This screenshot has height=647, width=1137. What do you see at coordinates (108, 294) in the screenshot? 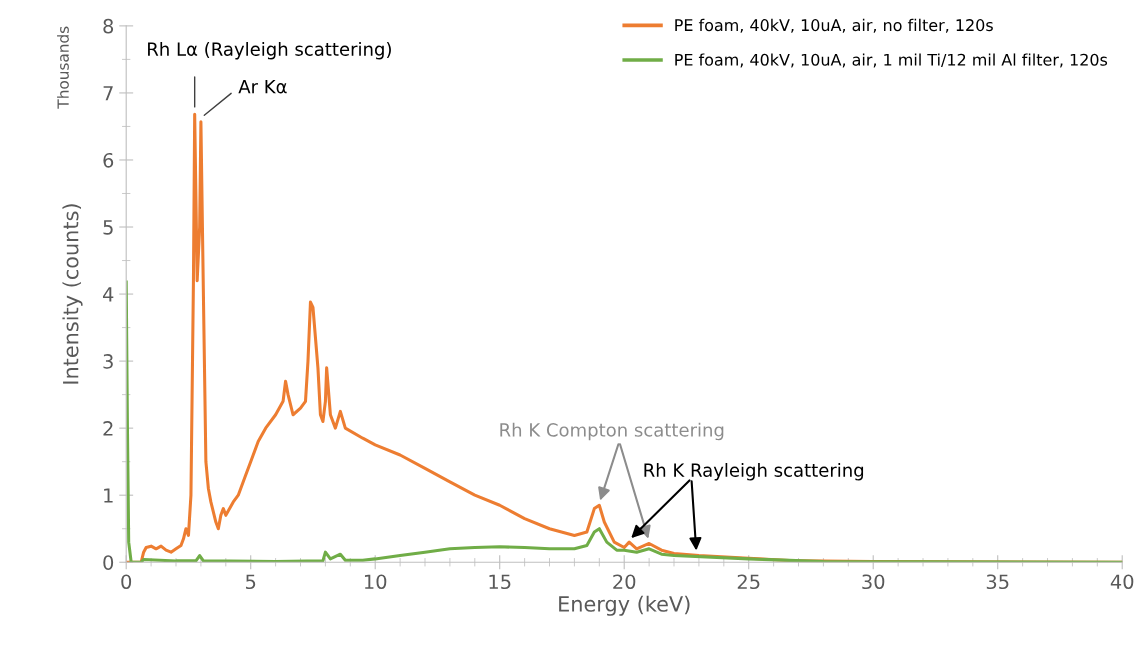
I see `y-tick-label: 4` at bounding box center [108, 294].